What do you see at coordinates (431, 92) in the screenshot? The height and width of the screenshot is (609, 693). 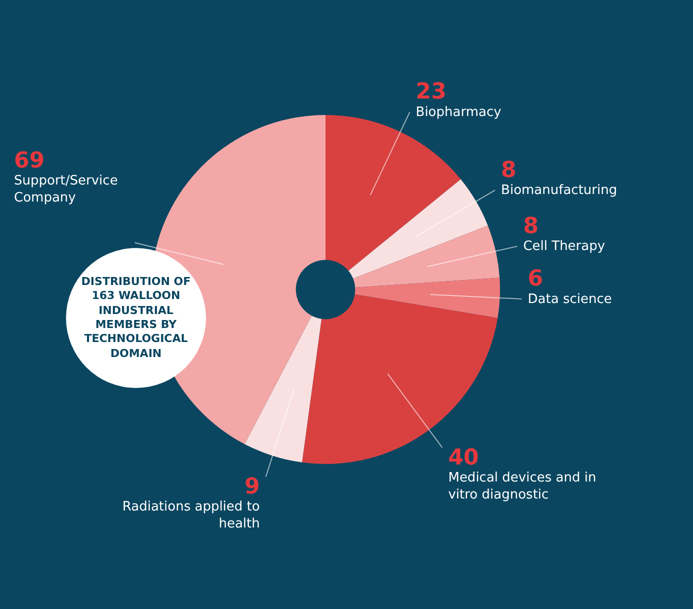 I see `data-label: 23` at bounding box center [431, 92].